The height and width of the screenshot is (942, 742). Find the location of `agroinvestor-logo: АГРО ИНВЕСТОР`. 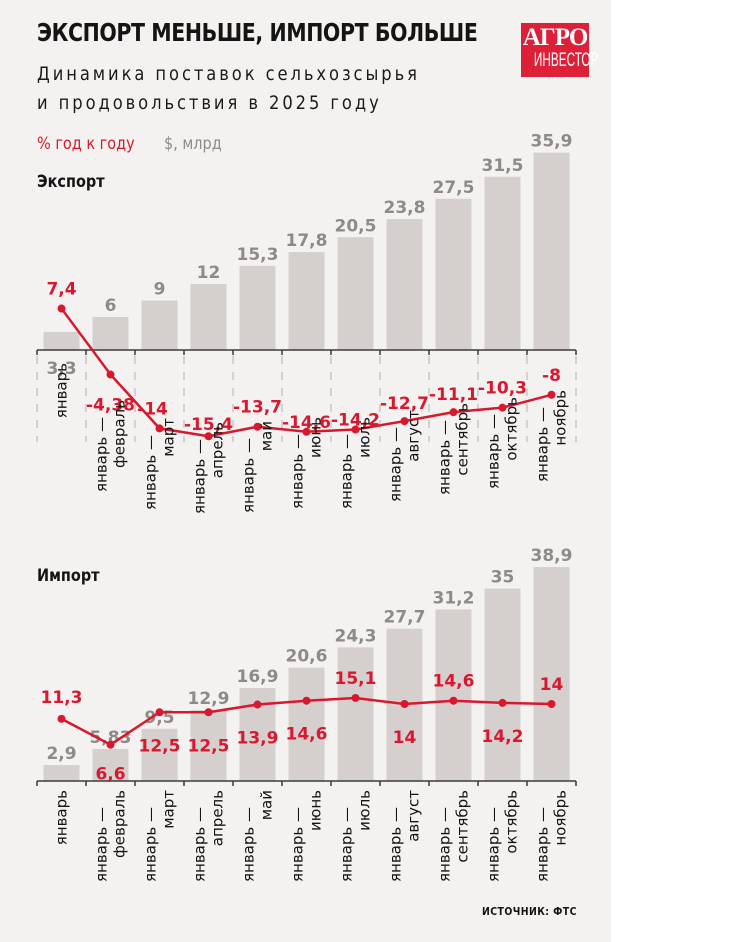

agroinvestor-logo: АГРО ИНВЕСТОР is located at coordinates (559, 50).